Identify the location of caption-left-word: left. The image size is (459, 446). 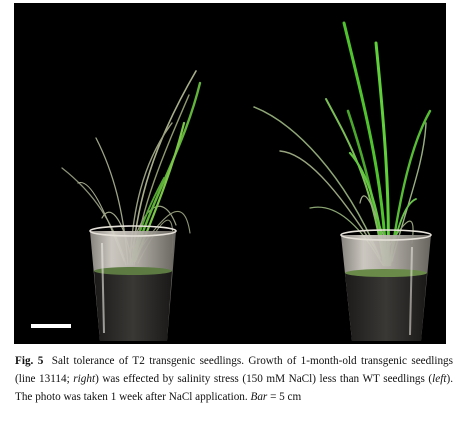
(439, 379).